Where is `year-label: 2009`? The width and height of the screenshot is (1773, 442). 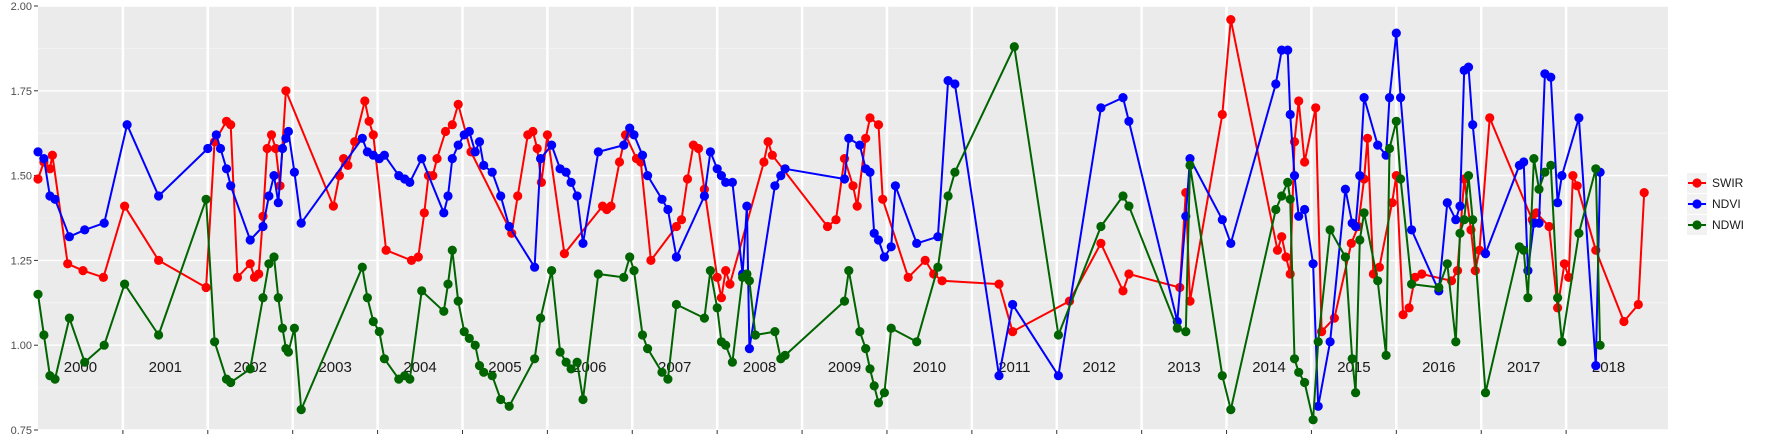 year-label: 2009 is located at coordinates (844, 367).